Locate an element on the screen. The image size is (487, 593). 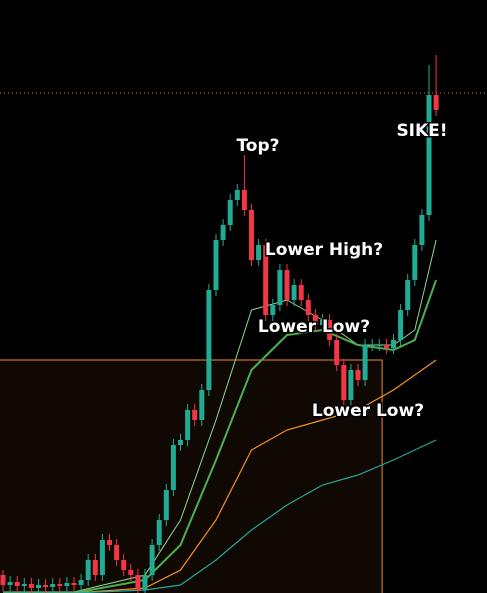
annotation: Lower High? is located at coordinates (324, 250).